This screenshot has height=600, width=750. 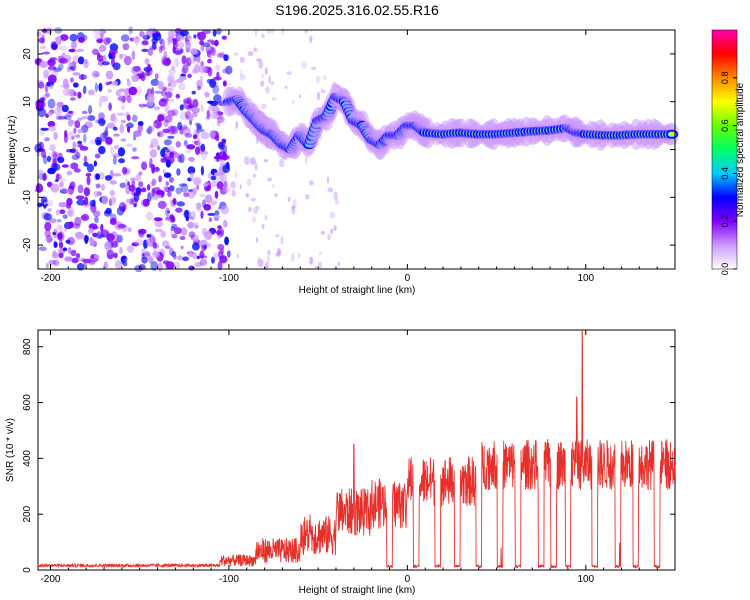 I want to click on y-tick-label: 800, so click(x=27, y=346).